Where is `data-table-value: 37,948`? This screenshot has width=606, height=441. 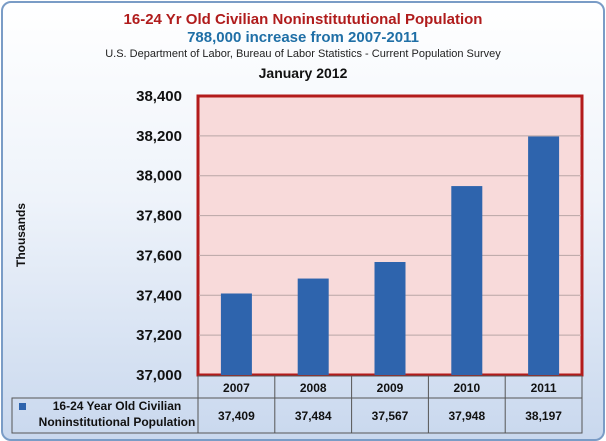 data-table-value: 37,948 is located at coordinates (466, 416).